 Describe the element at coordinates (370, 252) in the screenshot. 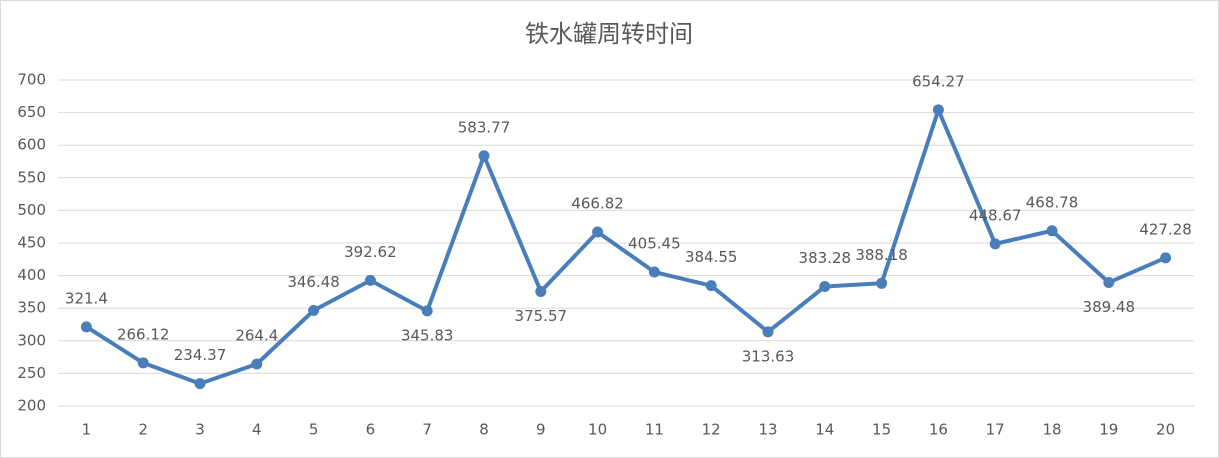

I see `data-label: 392.62` at that location.